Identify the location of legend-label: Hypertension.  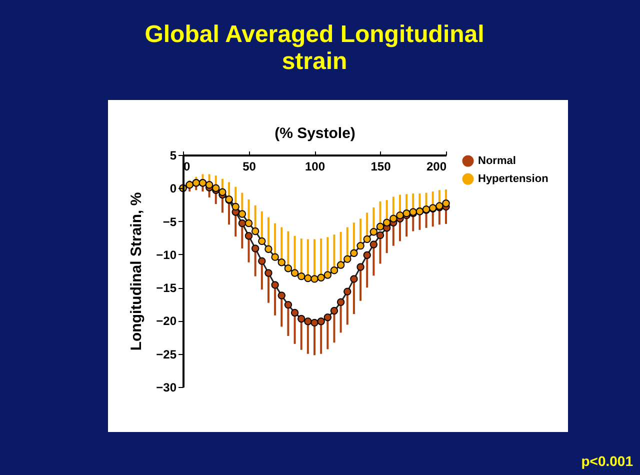
(513, 179).